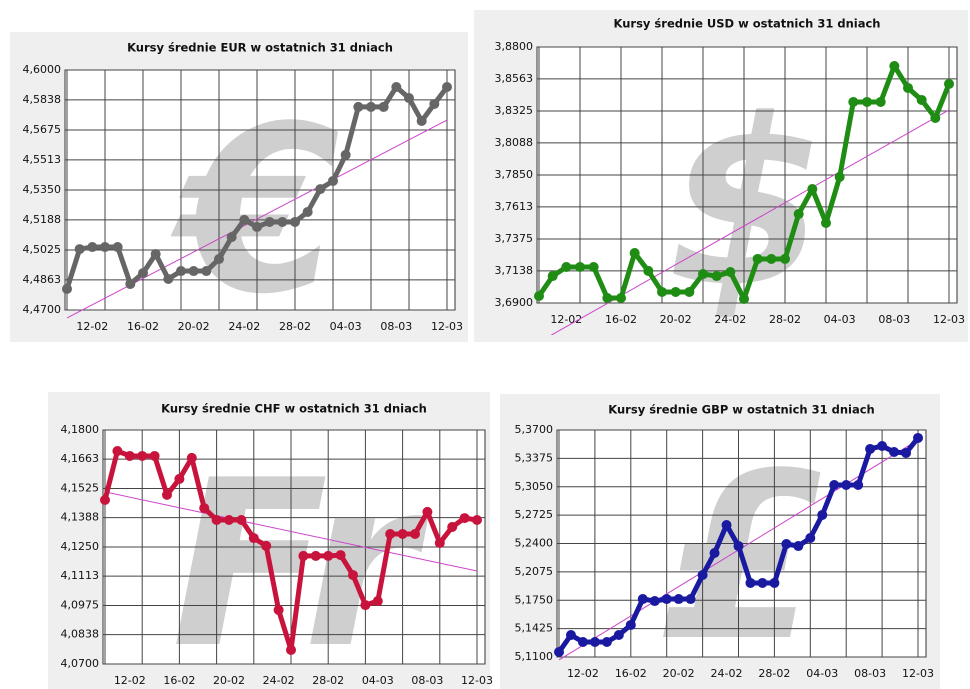  Describe the element at coordinates (566, 319) in the screenshot. I see `x-tick-label: 12-02` at that location.